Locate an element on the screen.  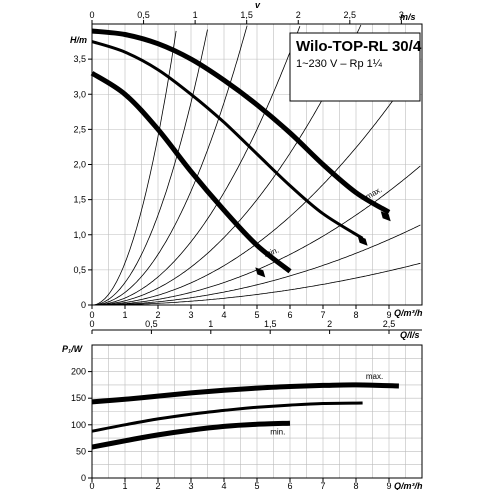
y-tick-label: 2,0 is located at coordinates (79, 165).